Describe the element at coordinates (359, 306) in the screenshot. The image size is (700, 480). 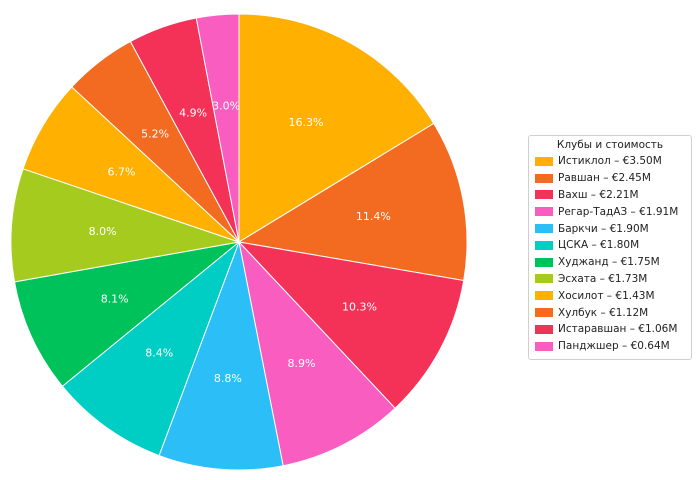
I see `slice-pct-label-3: 10.3%` at that location.